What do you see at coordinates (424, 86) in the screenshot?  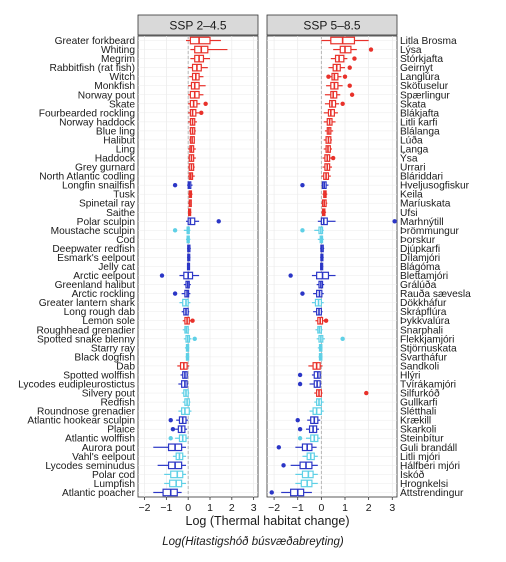 I see `species-label-is: Skötuselur` at bounding box center [424, 86].